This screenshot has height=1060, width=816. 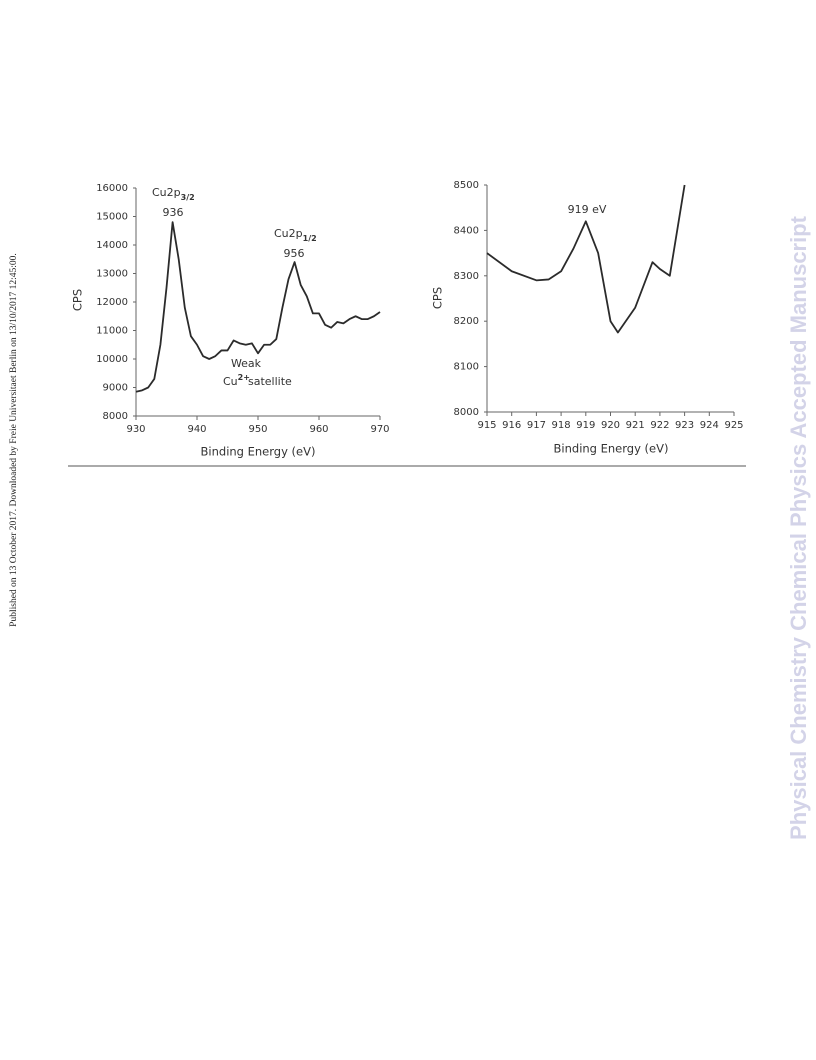 What do you see at coordinates (466, 367) in the screenshot?
I see `y-tick-label: 8100` at bounding box center [466, 367].